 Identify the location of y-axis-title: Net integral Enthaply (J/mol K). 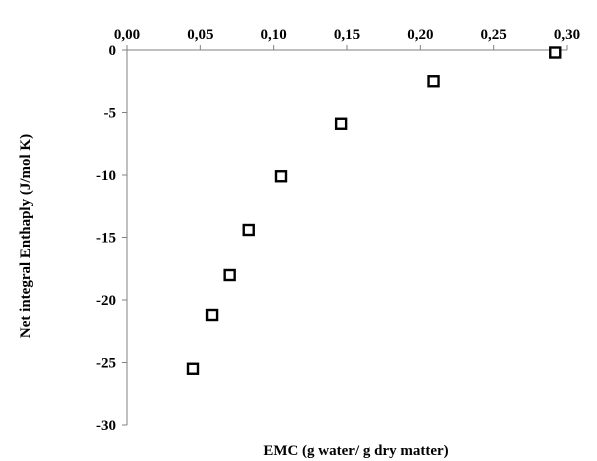
(26, 236).